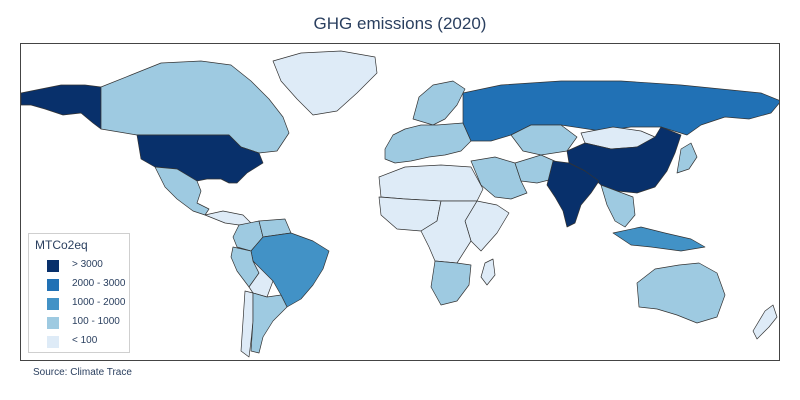 This screenshot has height=400, width=800. What do you see at coordinates (681, 293) in the screenshot?
I see `region-australia` at bounding box center [681, 293].